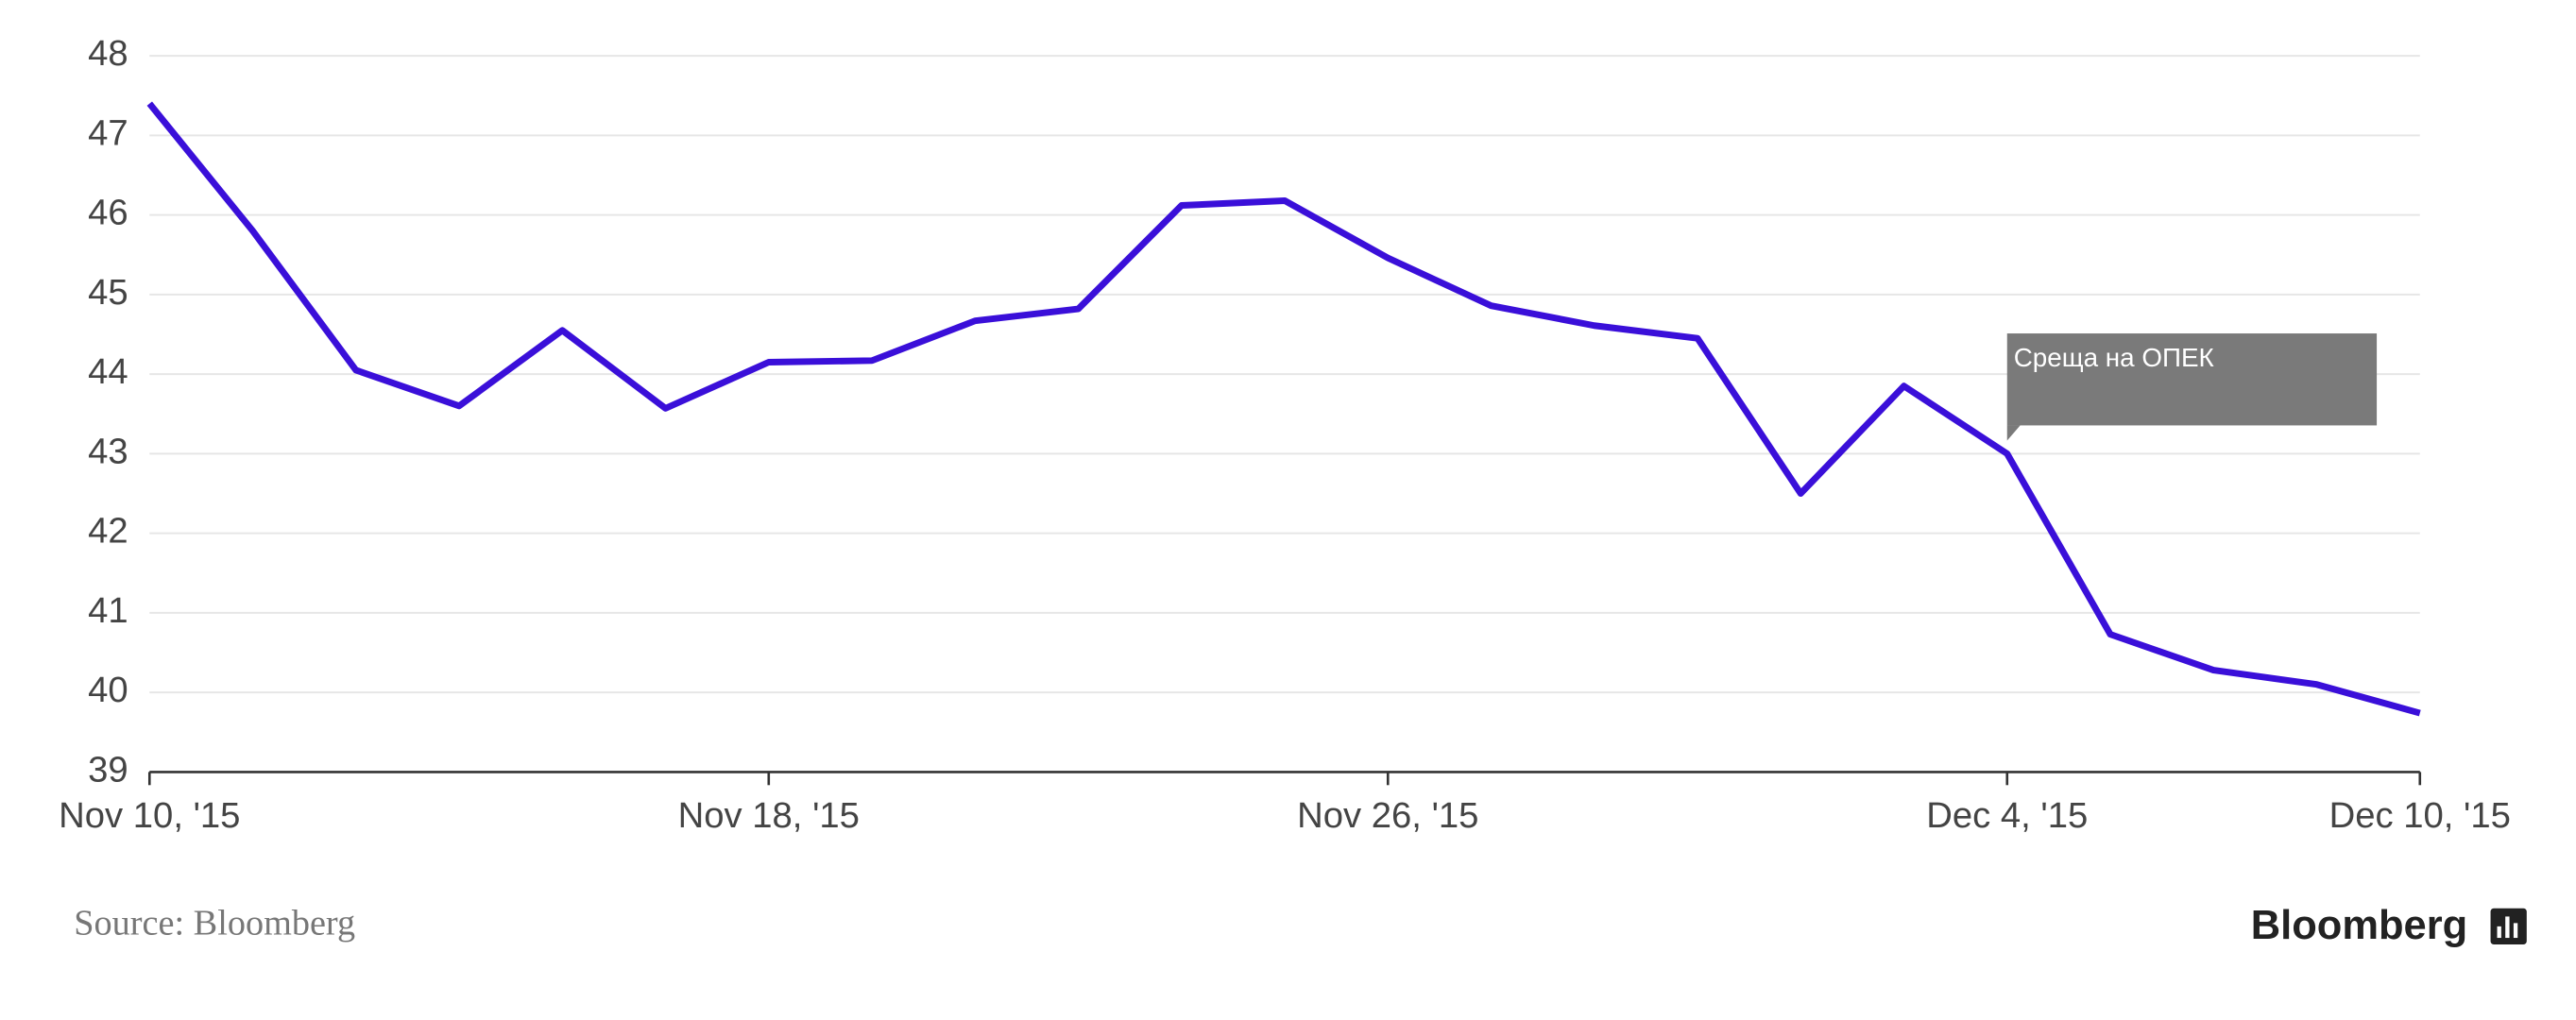 The width and height of the screenshot is (2576, 1020). Describe the element at coordinates (2007, 815) in the screenshot. I see `x-tick-label: Dec 4, '15` at that location.